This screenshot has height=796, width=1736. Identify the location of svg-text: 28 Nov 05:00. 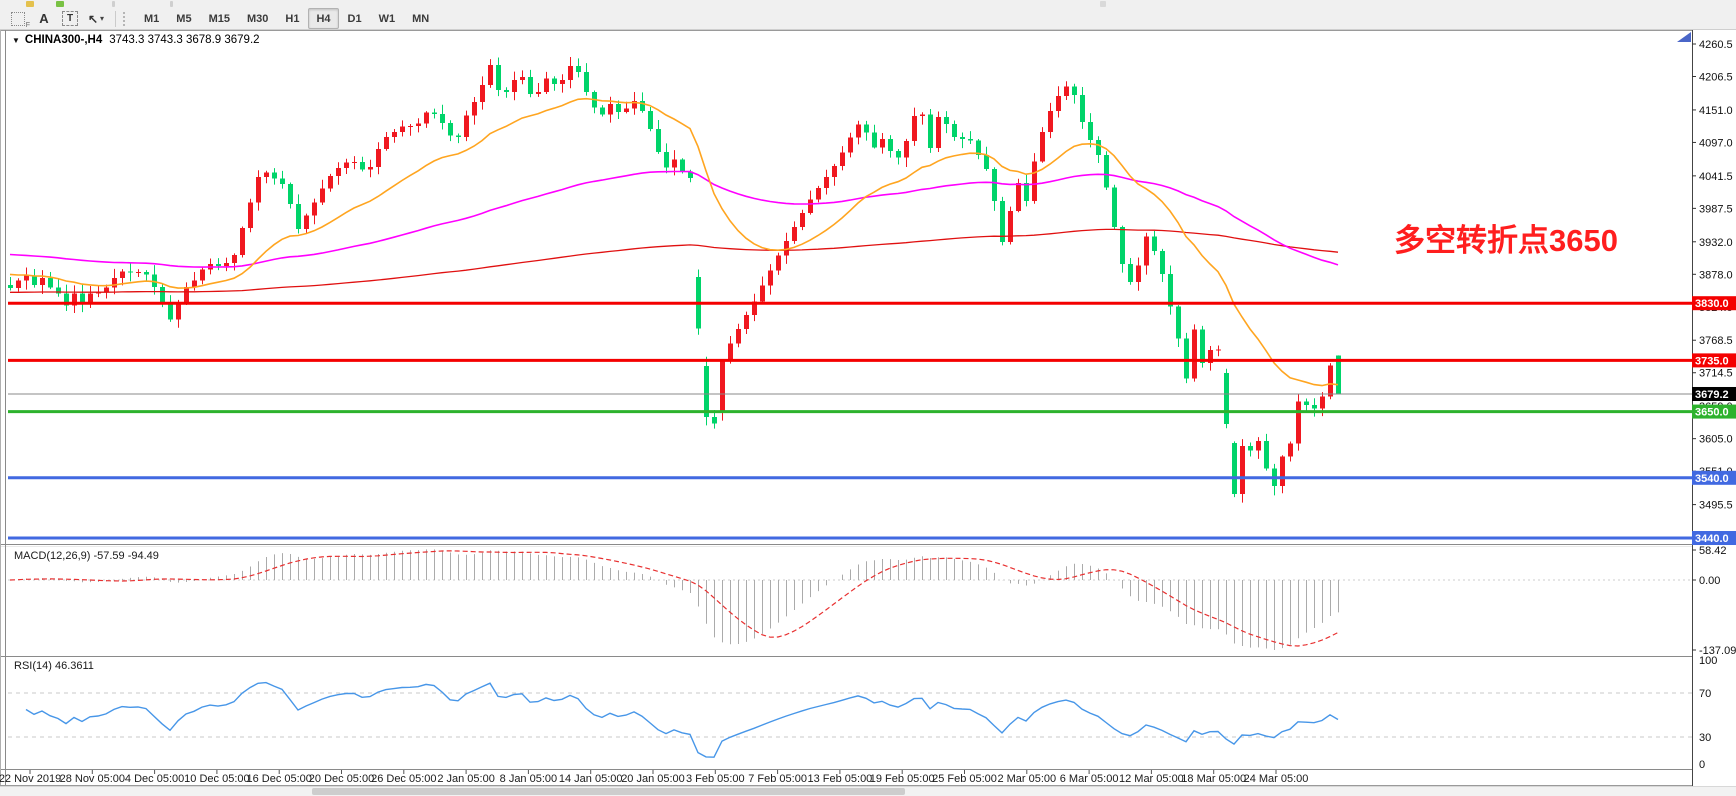
(92, 779).